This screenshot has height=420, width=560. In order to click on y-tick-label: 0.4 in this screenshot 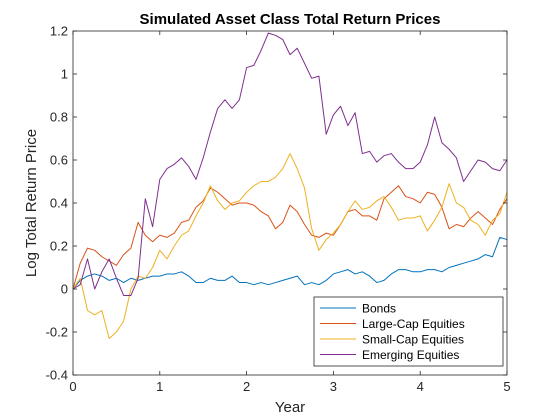, I will do `click(59, 203)`.